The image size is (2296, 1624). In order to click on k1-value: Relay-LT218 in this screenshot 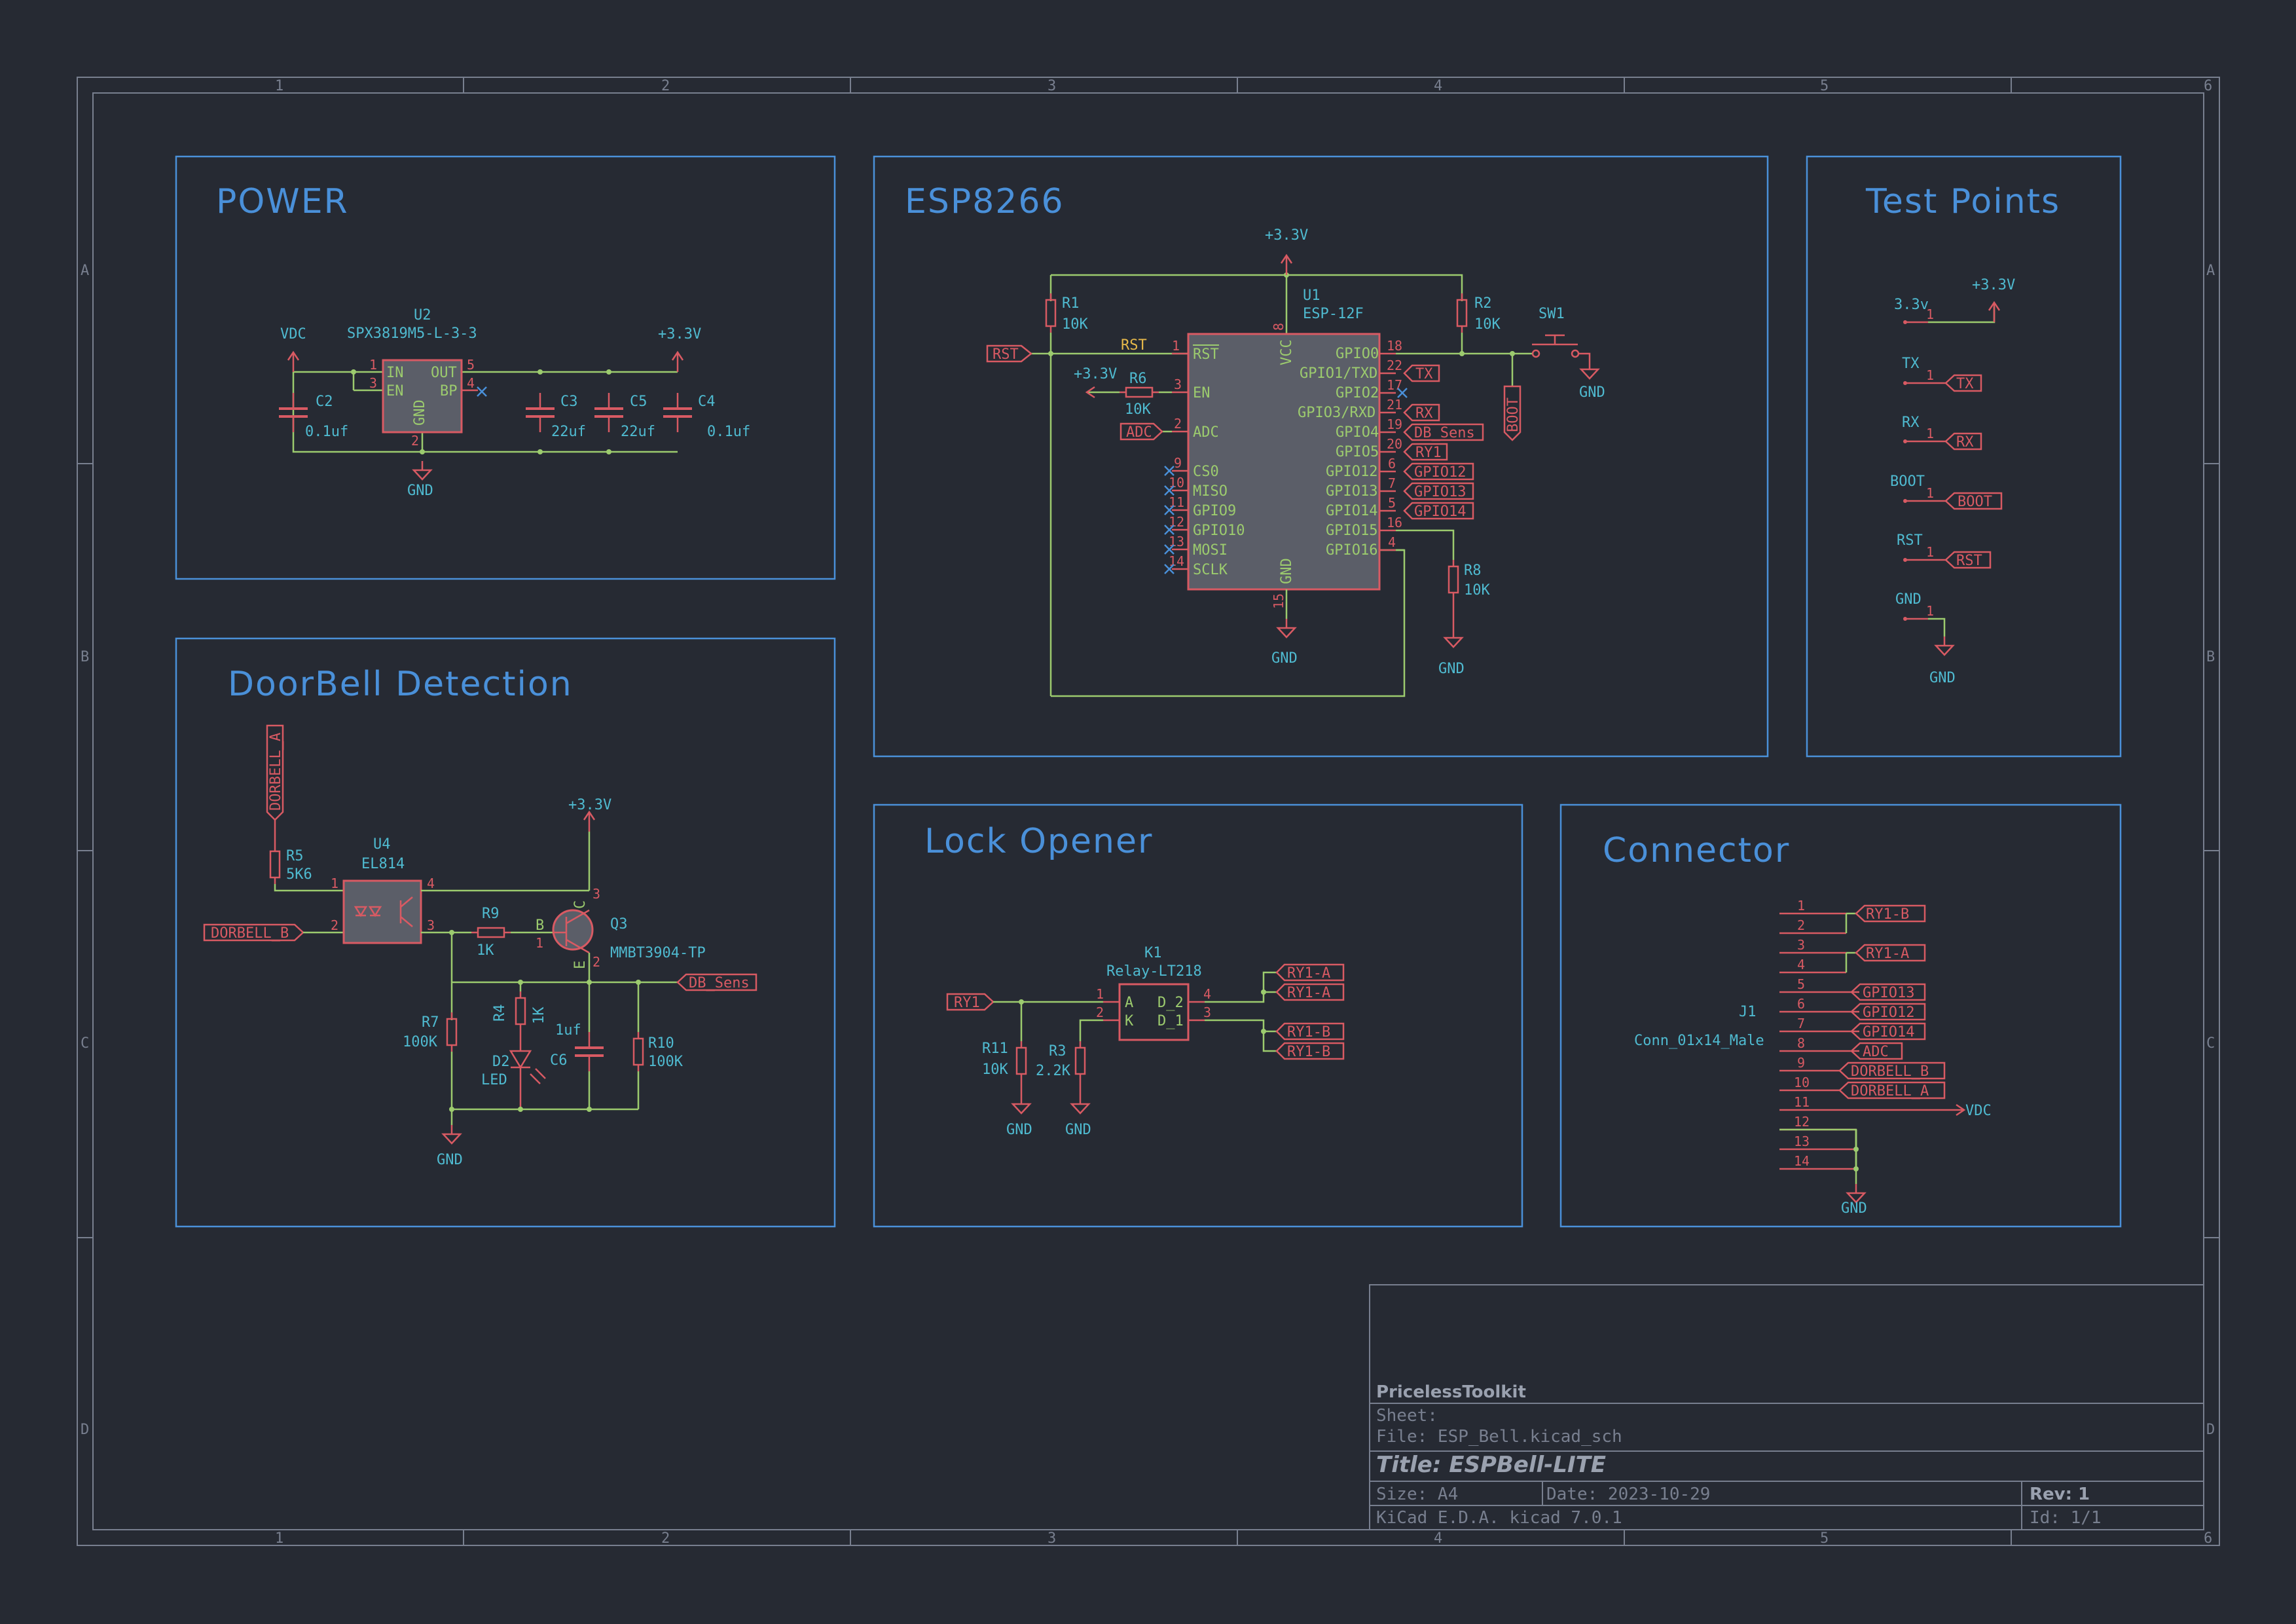, I will do `click(1154, 971)`.